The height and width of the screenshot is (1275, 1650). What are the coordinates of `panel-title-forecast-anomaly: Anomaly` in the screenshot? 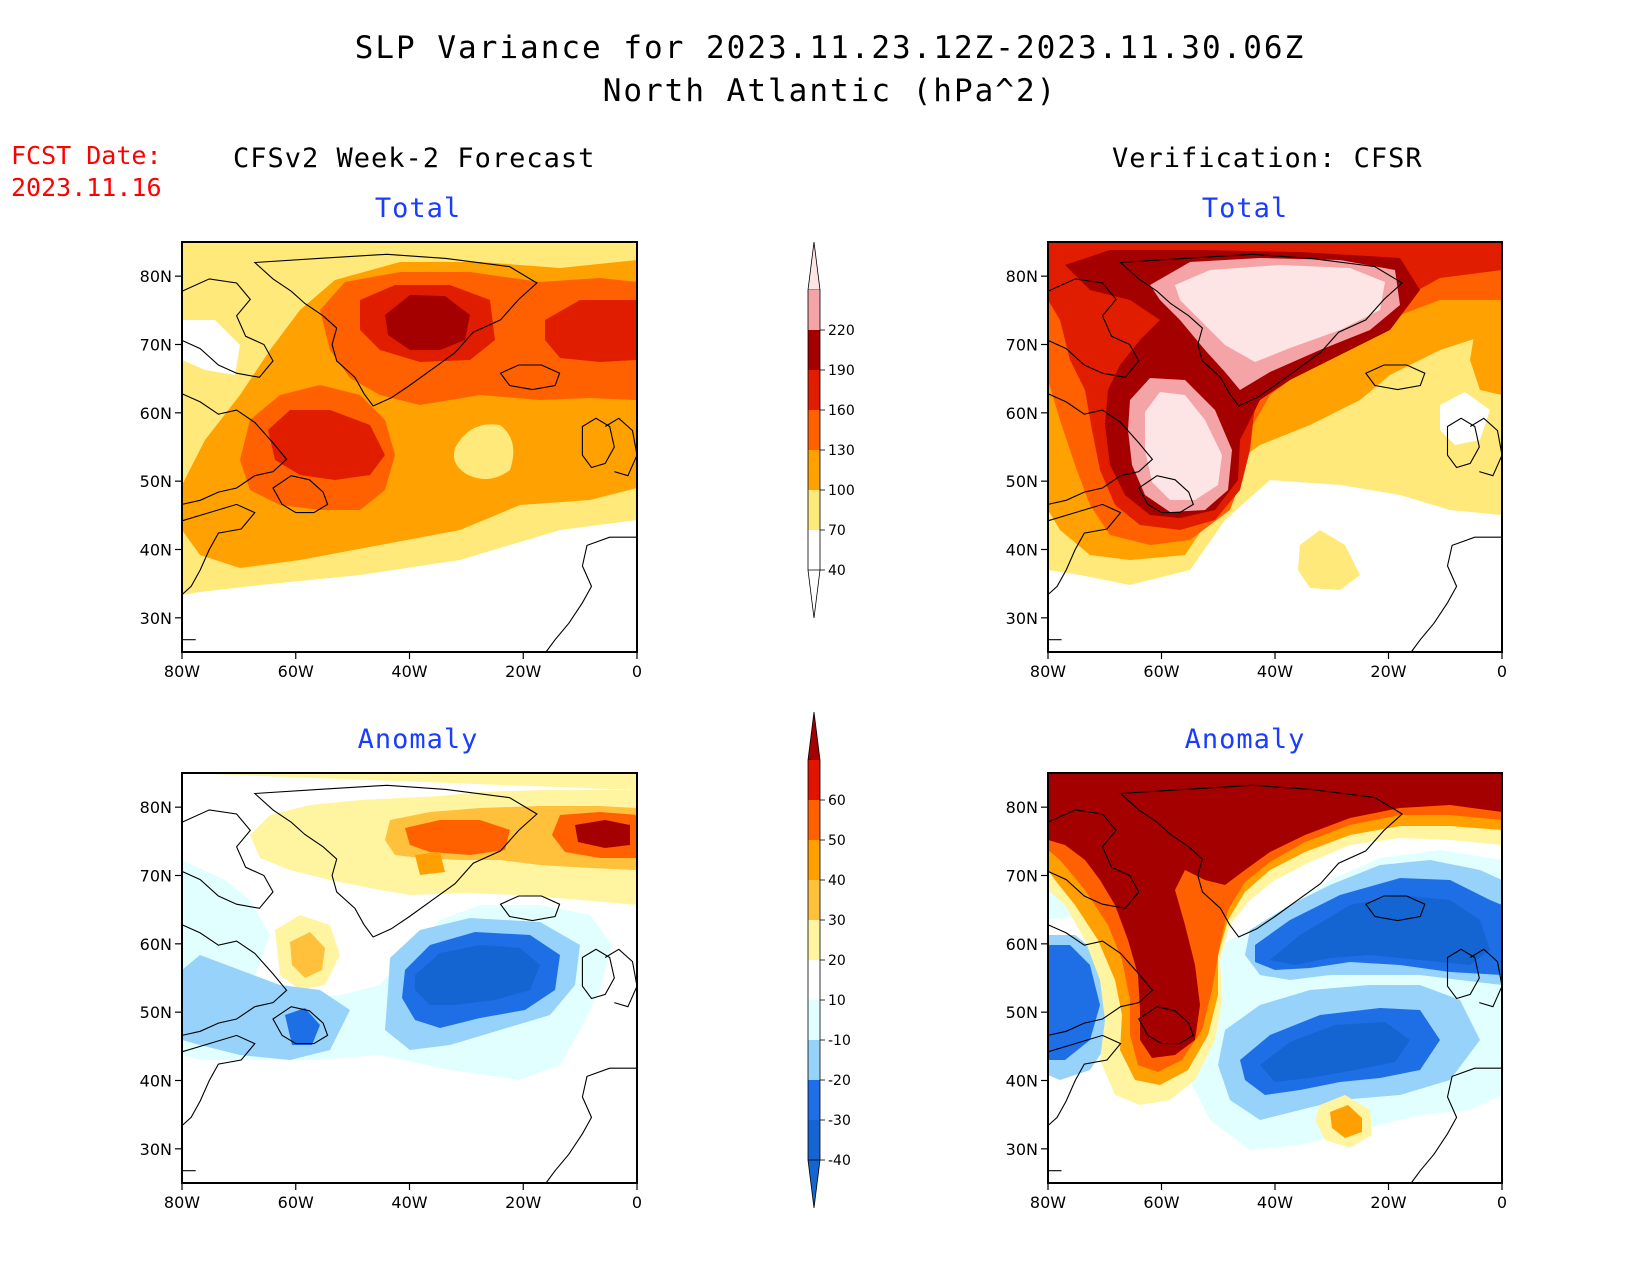 It's located at (418, 739).